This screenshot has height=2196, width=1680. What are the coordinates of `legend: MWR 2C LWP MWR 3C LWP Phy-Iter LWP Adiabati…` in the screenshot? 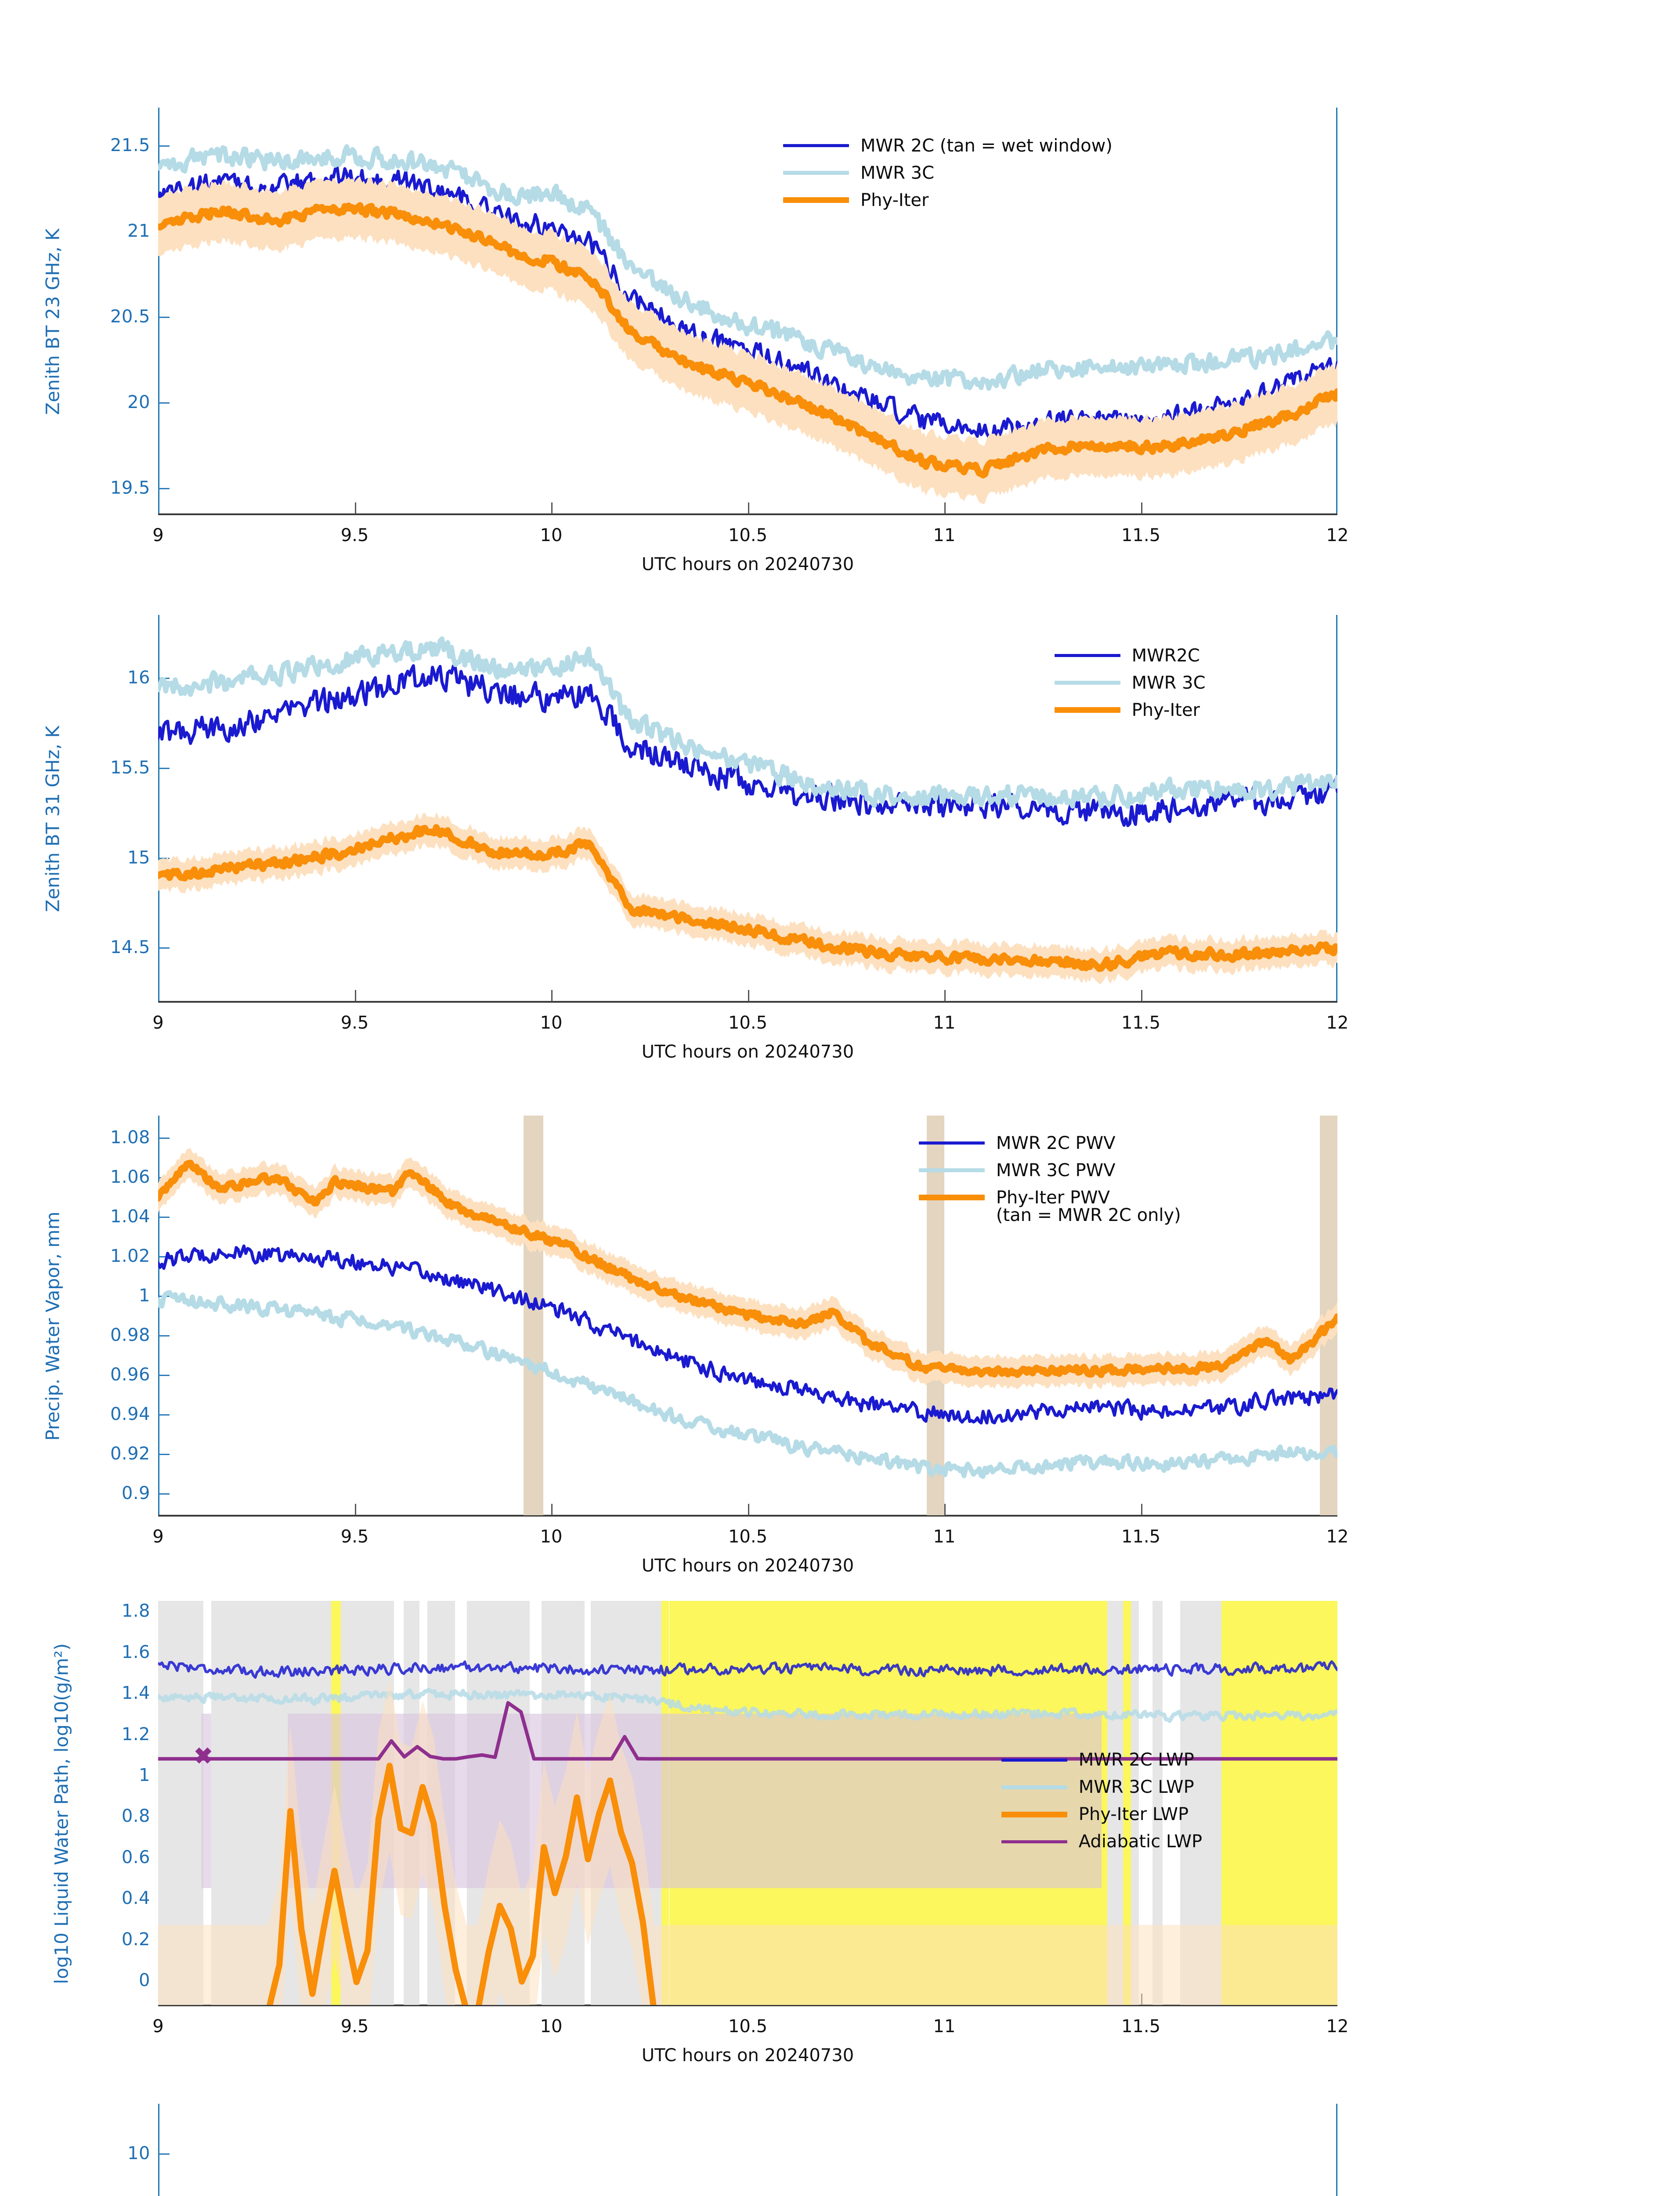 It's located at (1101, 1800).